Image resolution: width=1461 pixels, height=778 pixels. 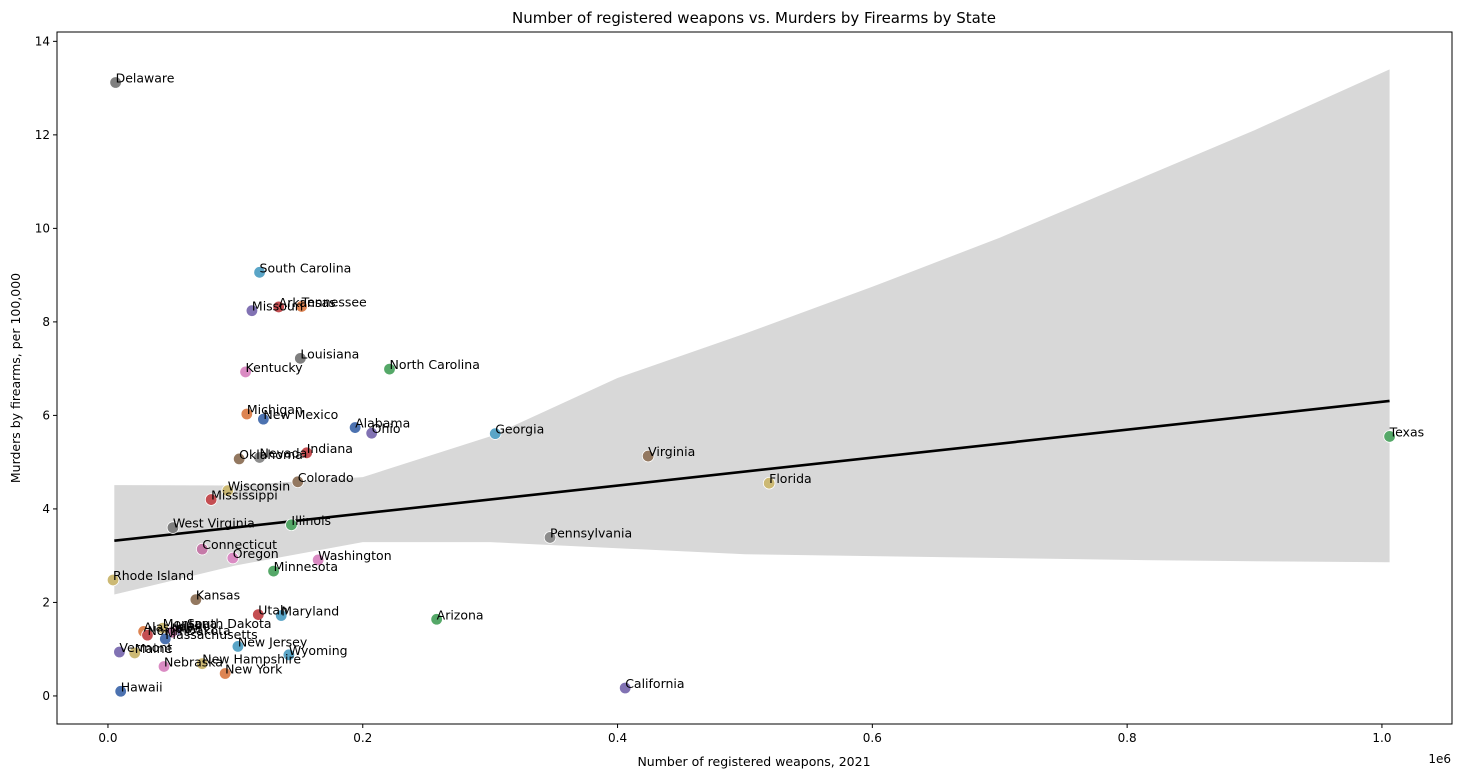 What do you see at coordinates (275, 409) in the screenshot?
I see `point-label: Michigan` at bounding box center [275, 409].